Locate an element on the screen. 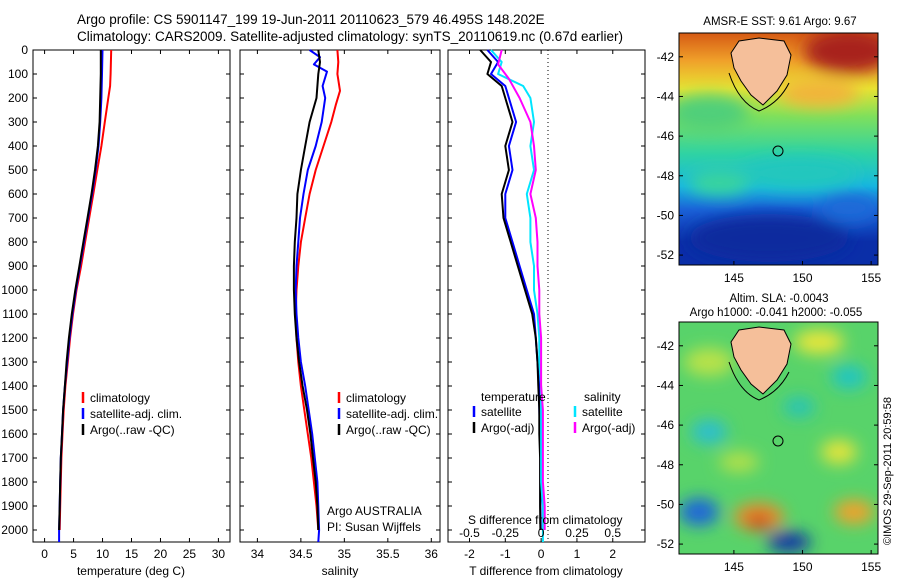 Image resolution: width=900 pixels, height=580 pixels. legend-label-sal-satellite: satellite is located at coordinates (602, 412).